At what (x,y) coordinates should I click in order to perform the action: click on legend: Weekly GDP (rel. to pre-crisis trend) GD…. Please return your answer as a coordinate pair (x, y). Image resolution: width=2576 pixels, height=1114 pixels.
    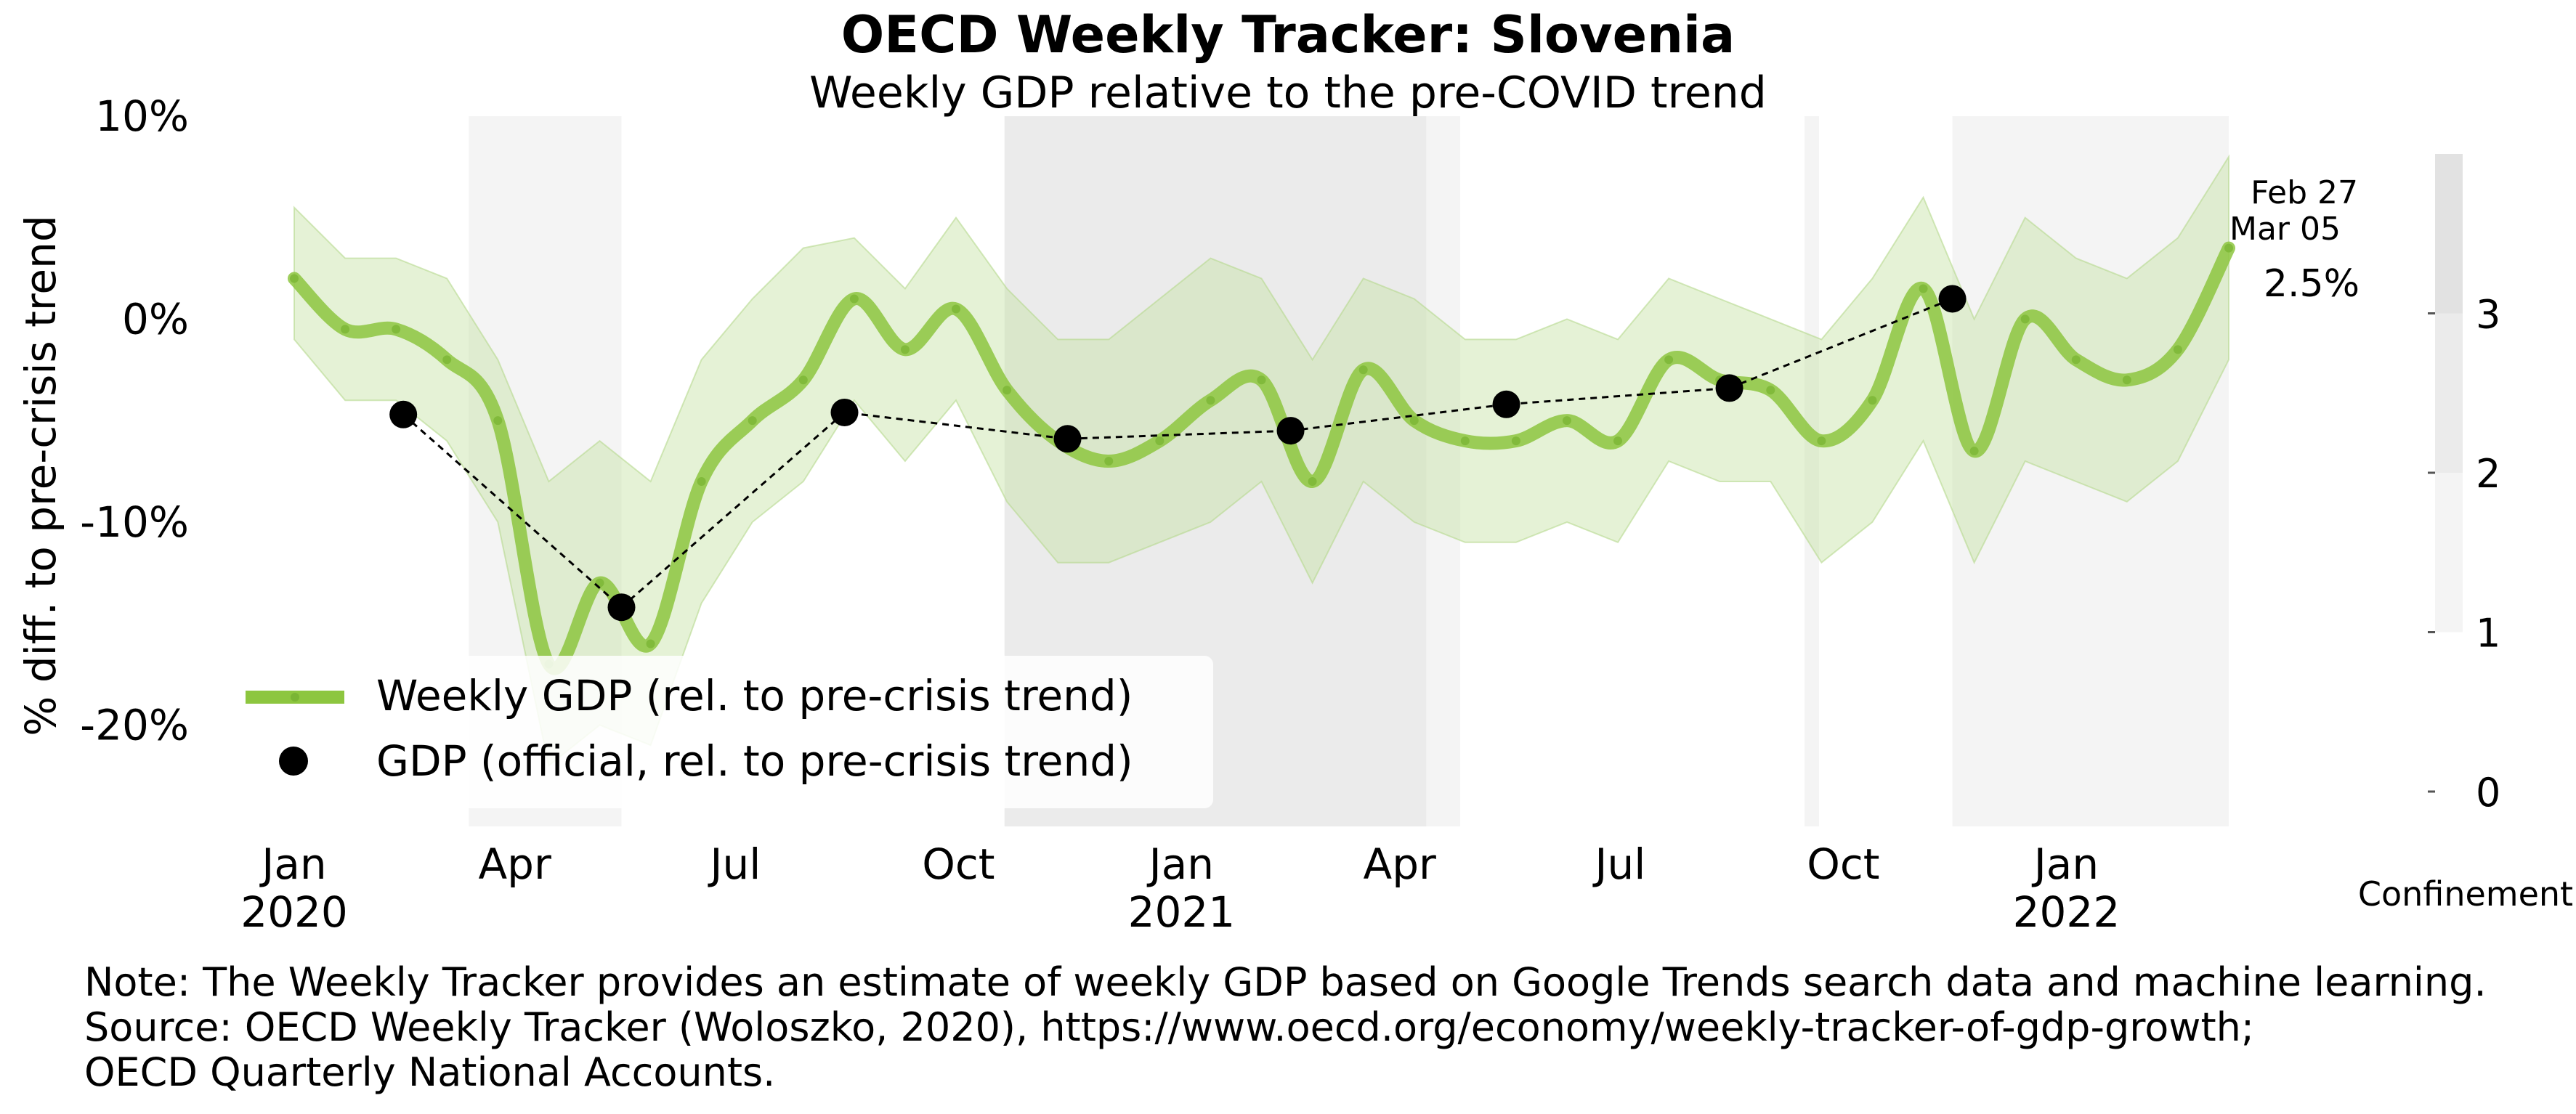
    Looking at the image, I should click on (723, 732).